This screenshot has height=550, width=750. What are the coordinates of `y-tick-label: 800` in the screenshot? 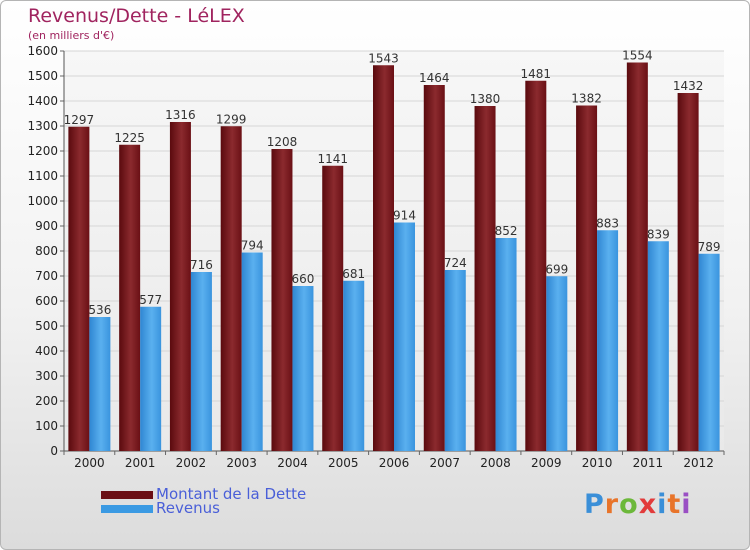 It's located at (46, 251).